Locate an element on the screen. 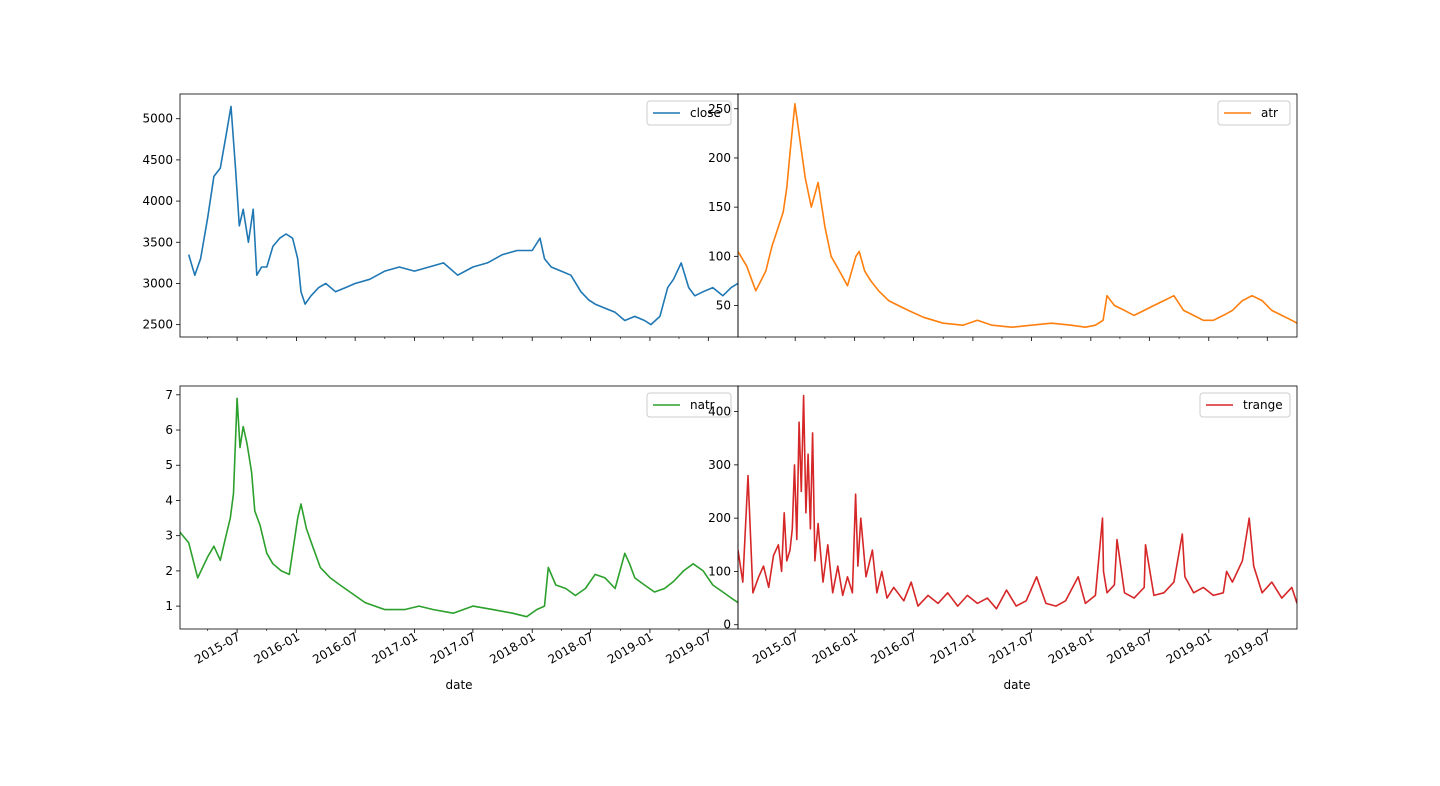  y-tick: 3500 is located at coordinates (161, 242).